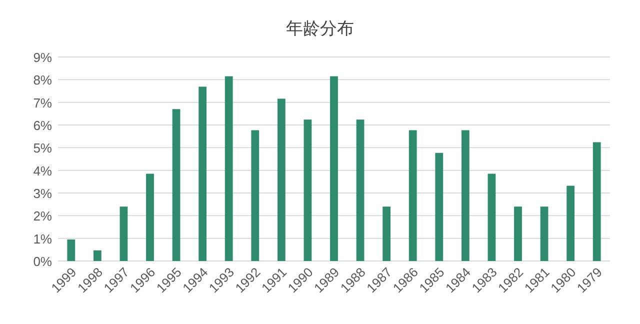 This screenshot has height=324, width=640. I want to click on y-tick-label: 9%, so click(42, 57).